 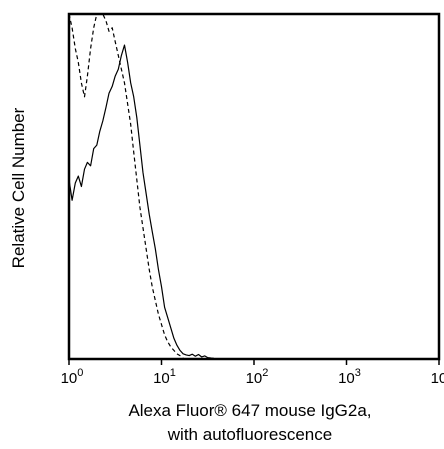 What do you see at coordinates (249, 434) in the screenshot?
I see `x-axis-label-line-2: with autofluorescence` at bounding box center [249, 434].